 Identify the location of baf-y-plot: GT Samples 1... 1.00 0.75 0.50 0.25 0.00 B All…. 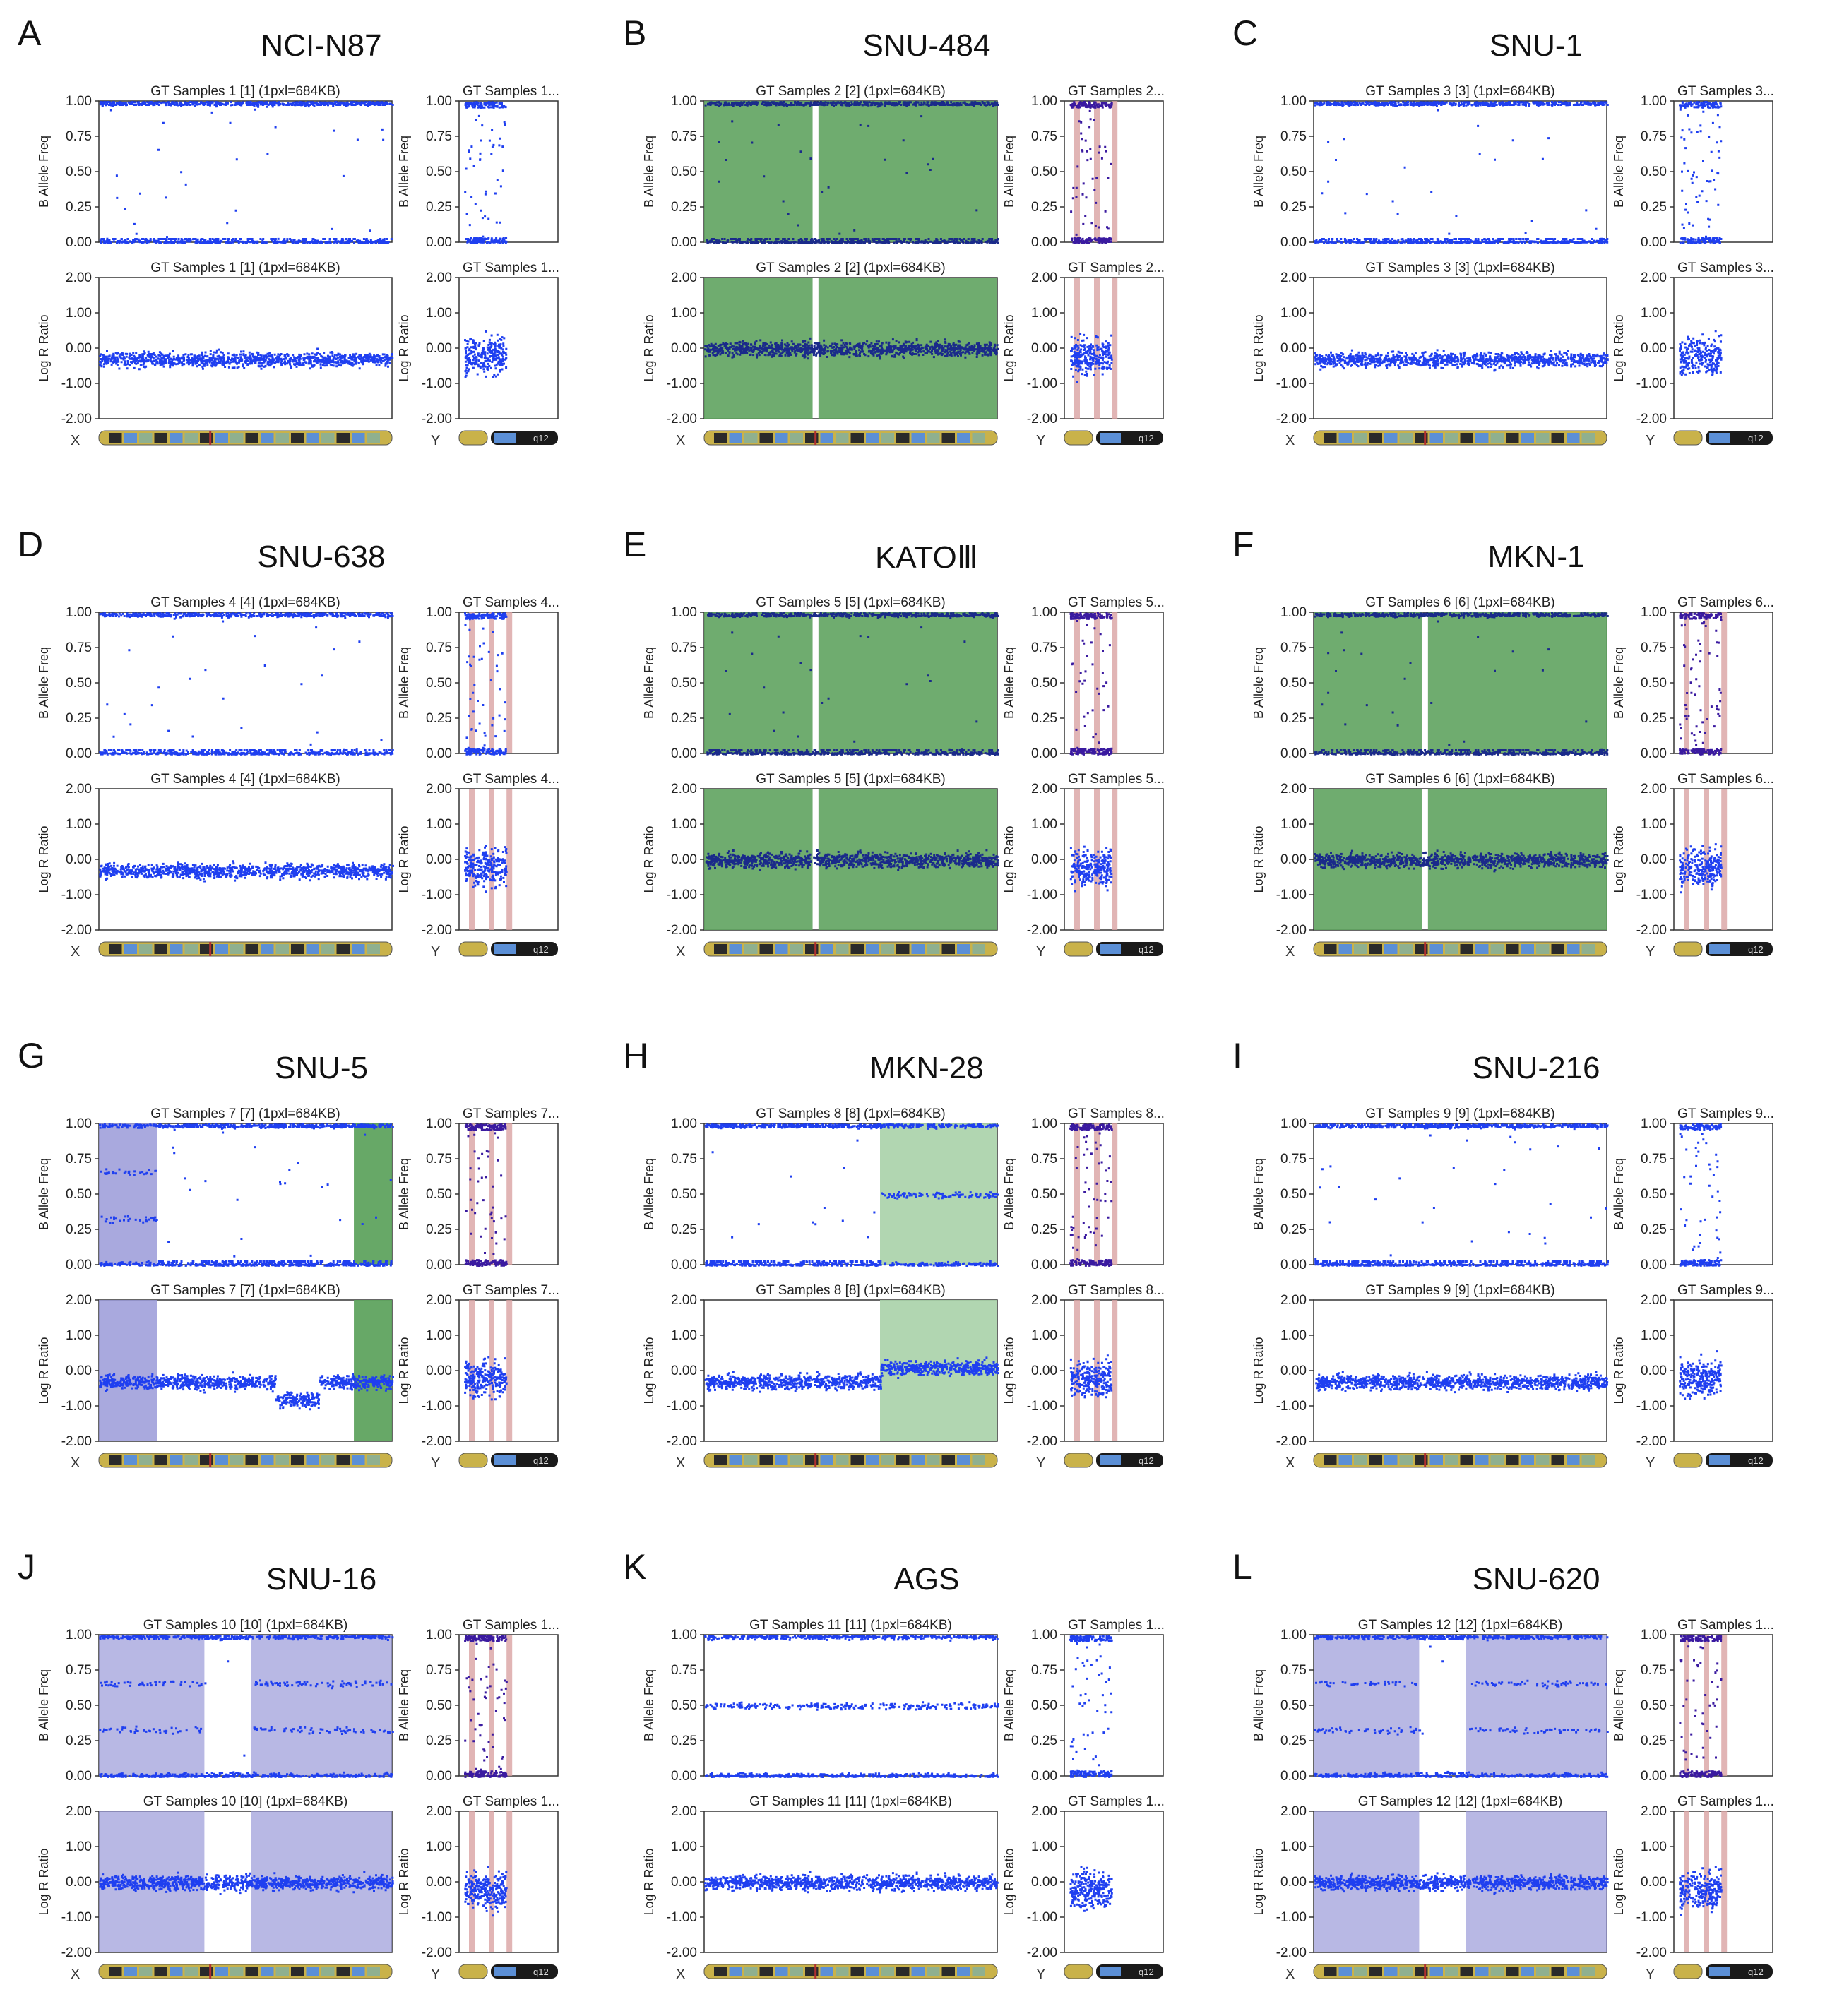
(478, 167).